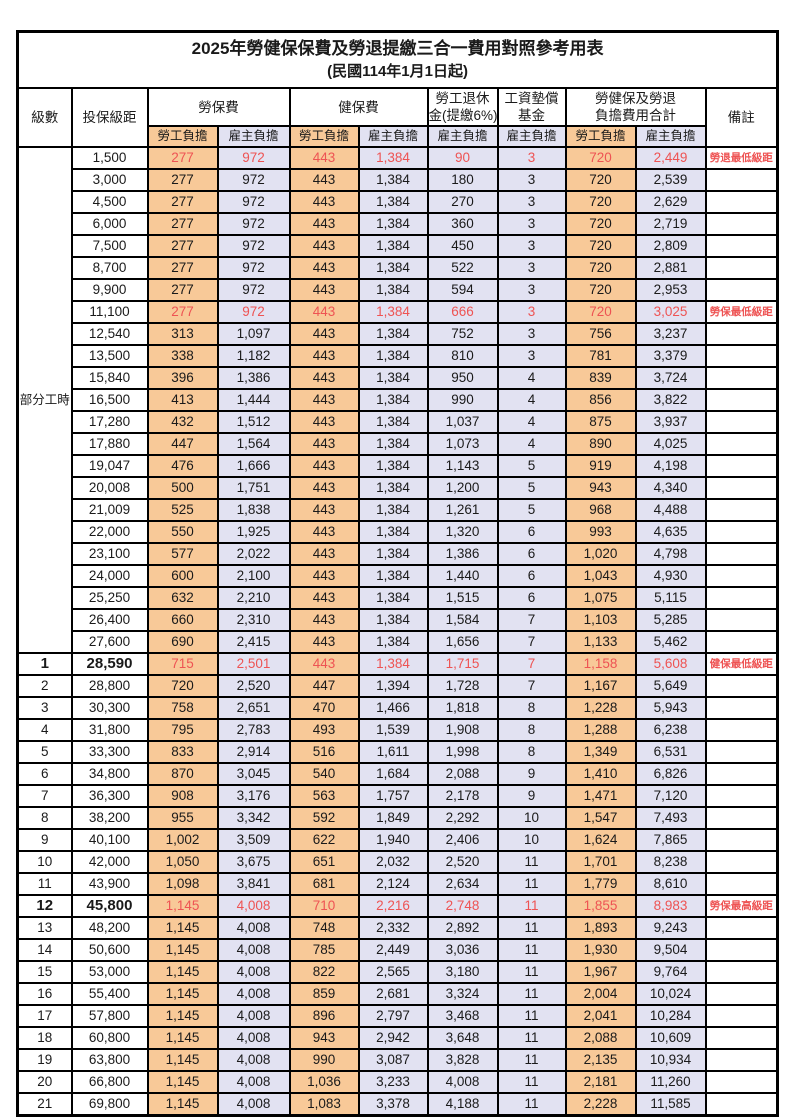  I want to click on labor-employer-cell: 1,666, so click(253, 466).